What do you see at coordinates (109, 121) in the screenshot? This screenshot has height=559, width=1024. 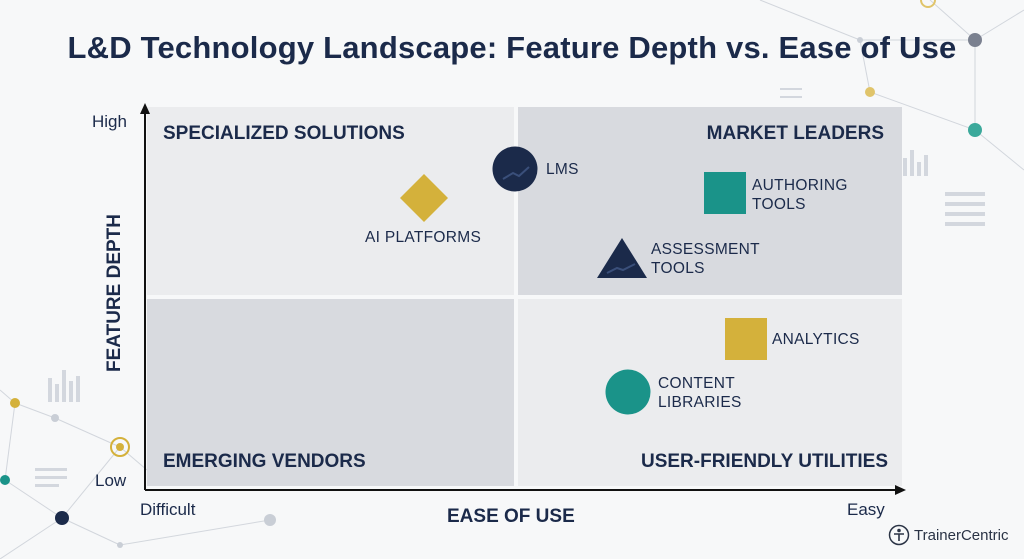 I see `y-axis-high-label: High` at bounding box center [109, 121].